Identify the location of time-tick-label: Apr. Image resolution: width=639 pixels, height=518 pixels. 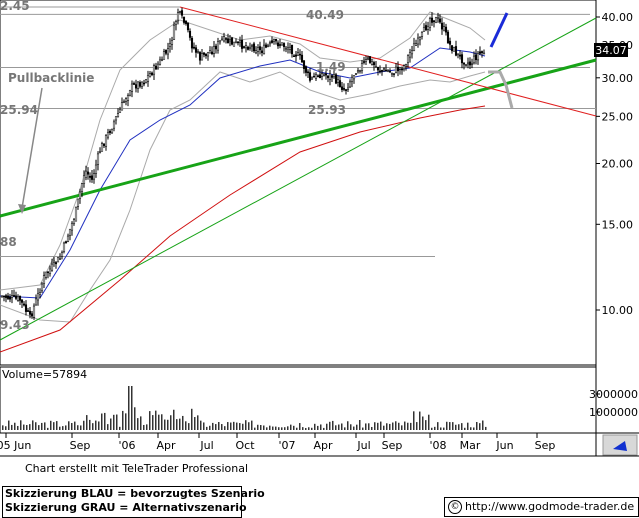
(166, 445).